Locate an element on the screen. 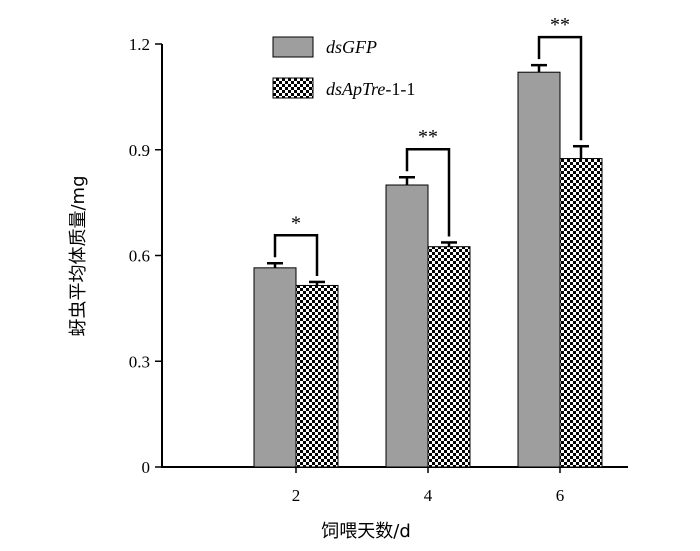 Image resolution: width=700 pixels, height=551 pixels. legend-label-series-1: dsGFP is located at coordinates (351, 47).